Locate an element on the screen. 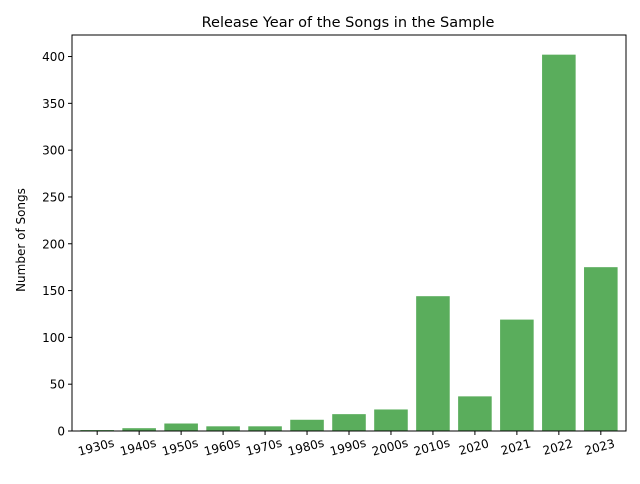  bar-2022 is located at coordinates (559, 242).